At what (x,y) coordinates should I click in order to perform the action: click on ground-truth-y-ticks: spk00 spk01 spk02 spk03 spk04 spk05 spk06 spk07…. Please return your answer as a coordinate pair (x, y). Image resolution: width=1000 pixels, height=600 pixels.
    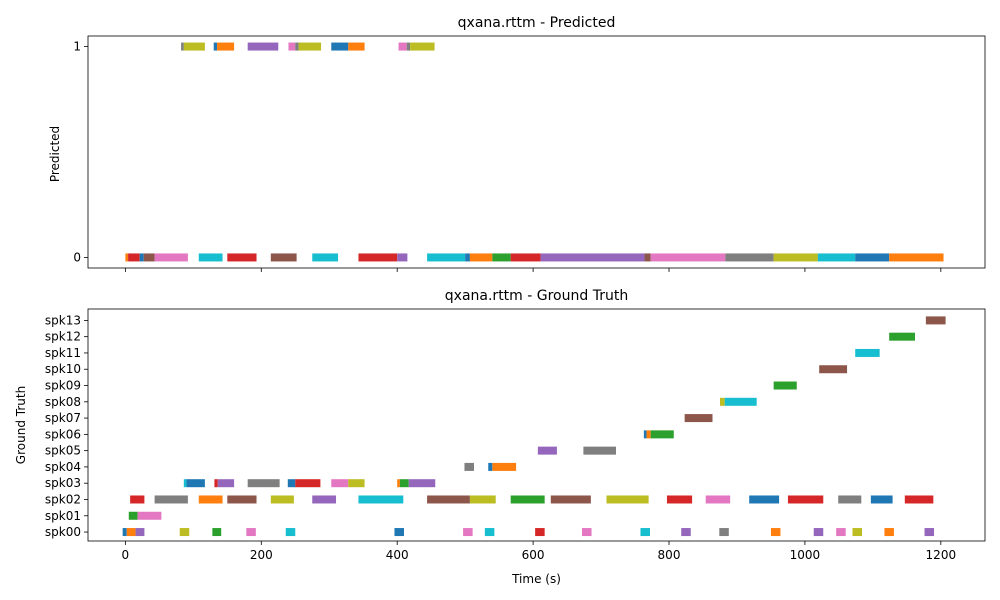
    Looking at the image, I should click on (66, 426).